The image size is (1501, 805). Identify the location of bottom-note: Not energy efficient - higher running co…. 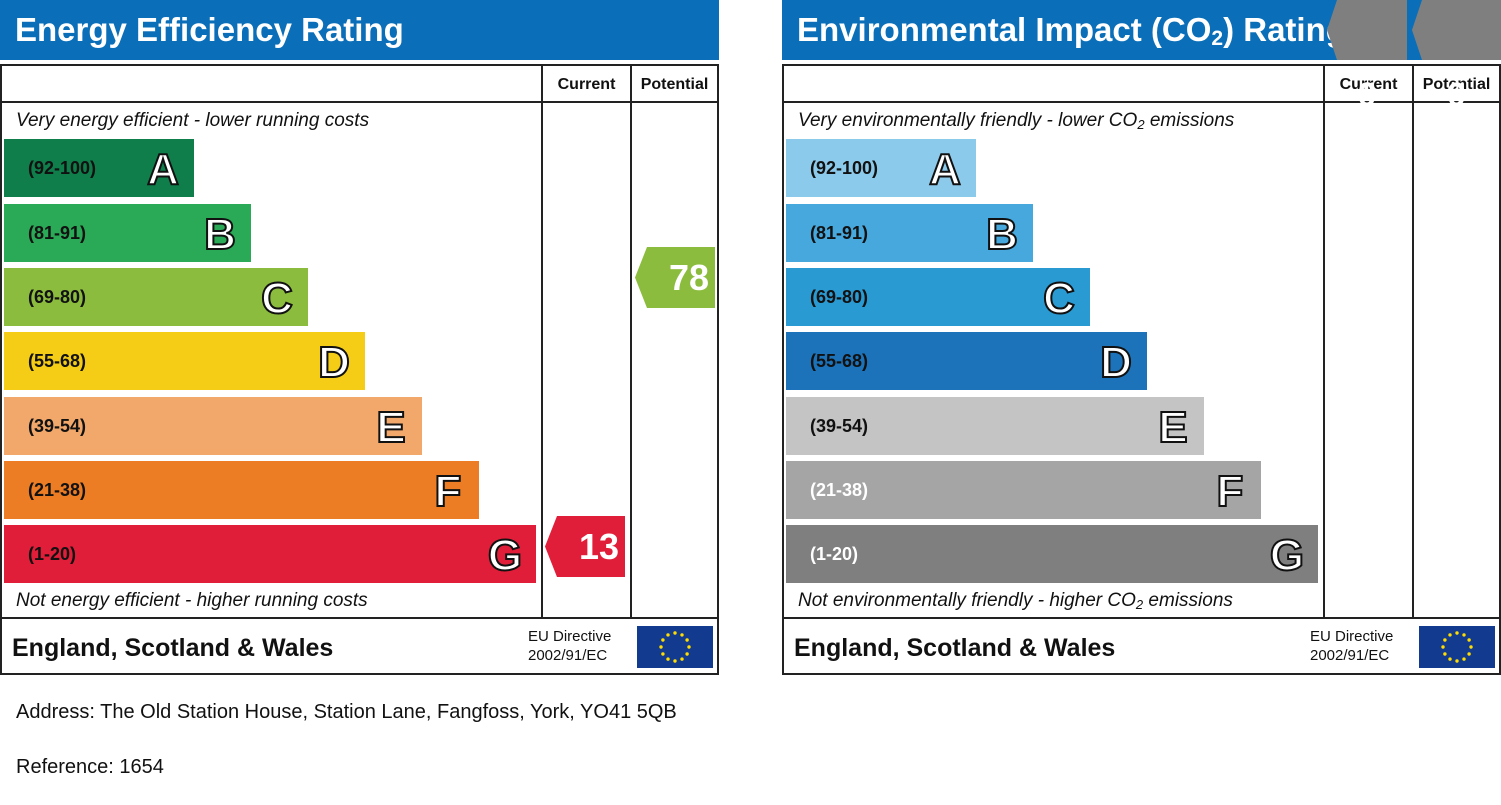
(192, 600).